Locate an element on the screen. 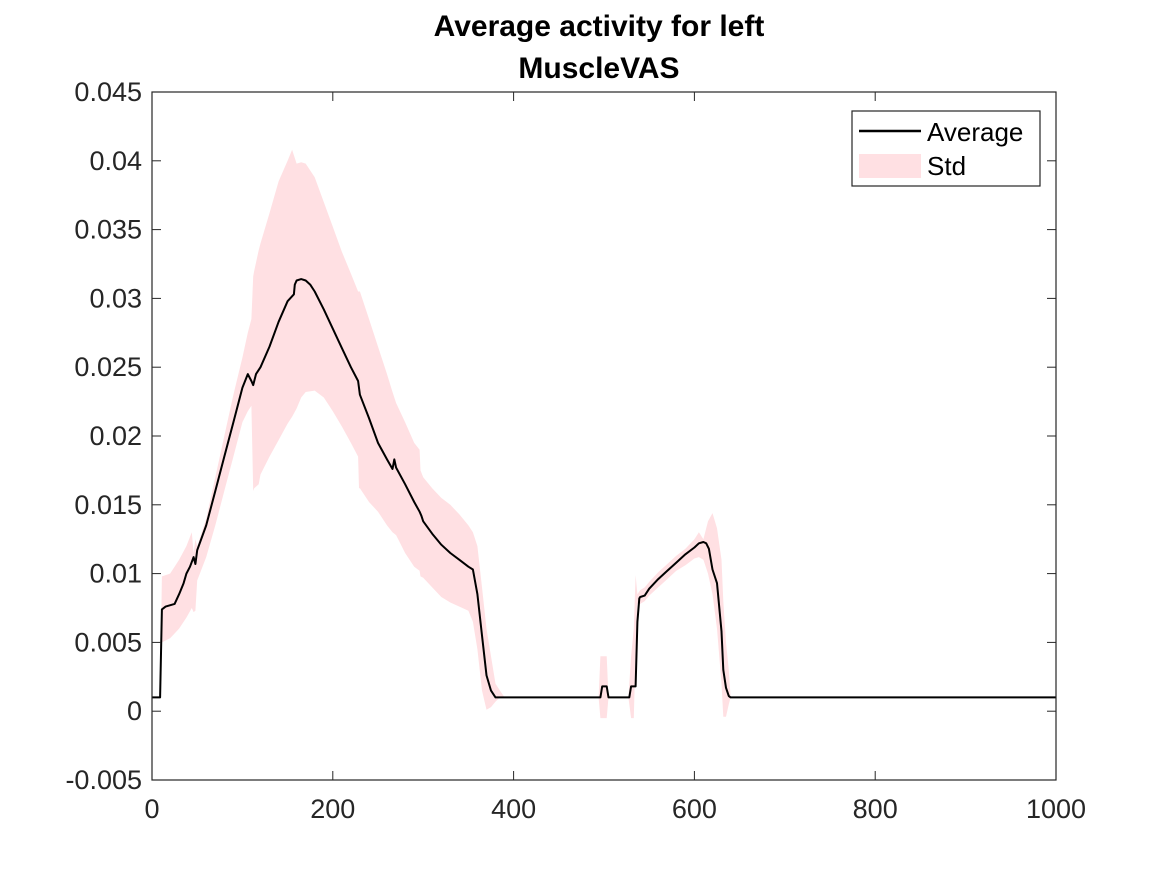  y-tick-label: 0.035 is located at coordinates (108, 230).